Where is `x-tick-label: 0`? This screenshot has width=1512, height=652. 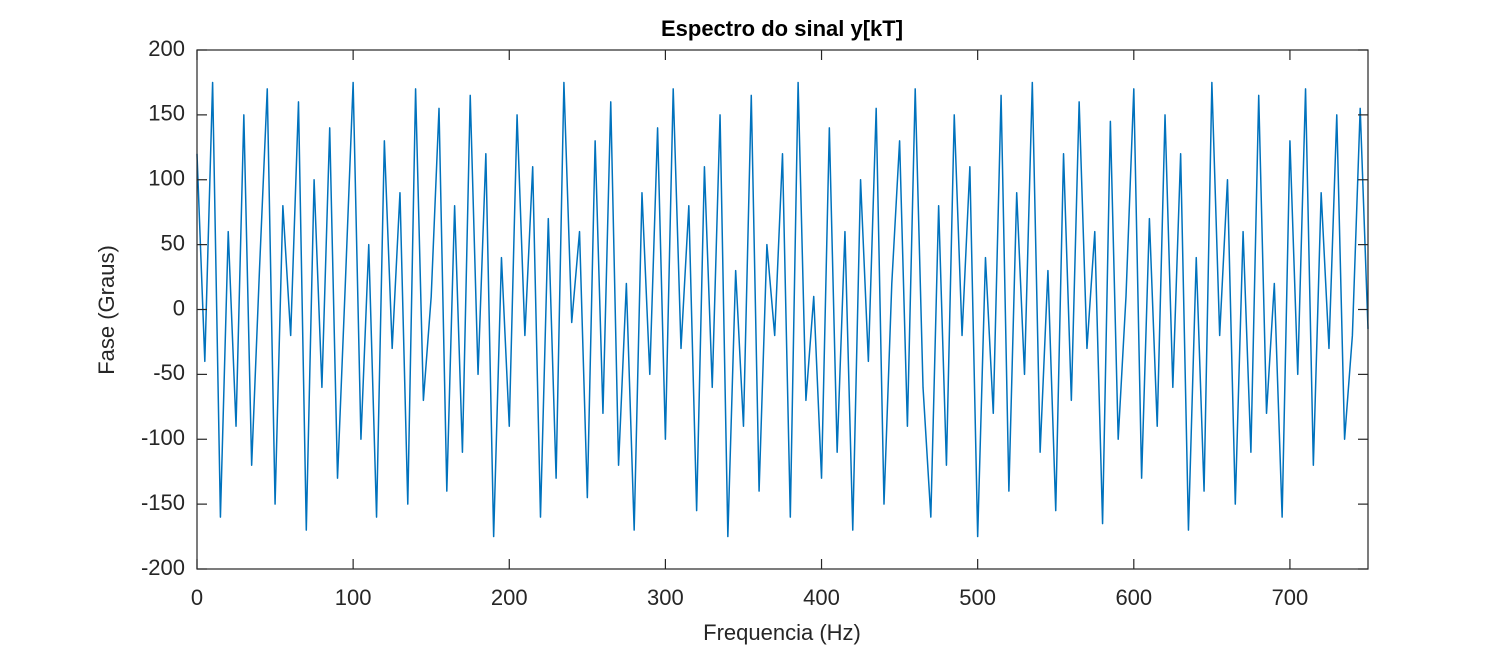 x-tick-label: 0 is located at coordinates (197, 597).